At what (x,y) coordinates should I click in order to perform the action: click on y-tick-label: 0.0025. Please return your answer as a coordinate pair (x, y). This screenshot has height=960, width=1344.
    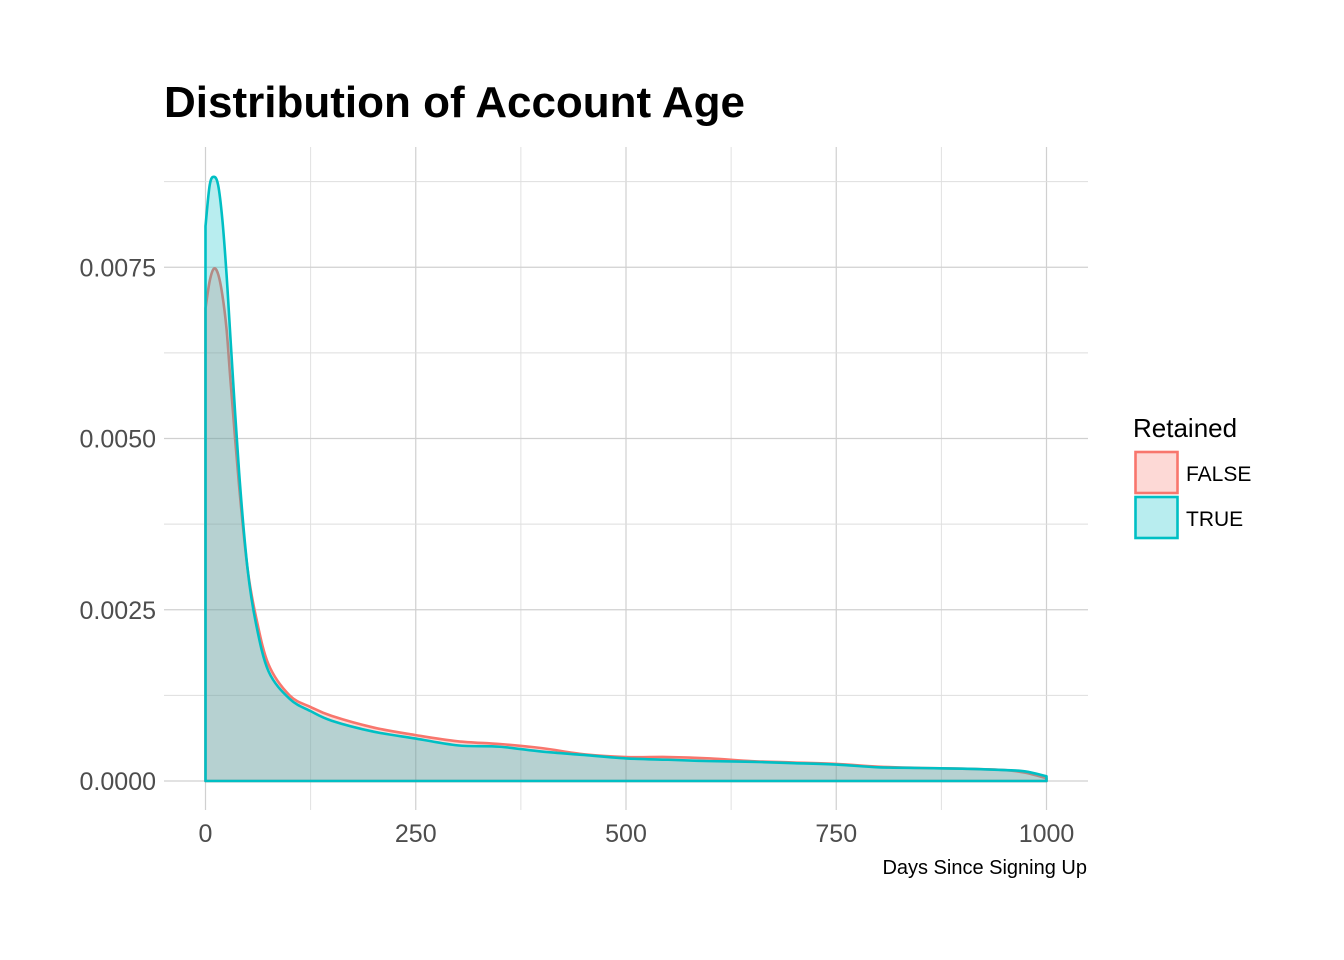
    Looking at the image, I should click on (118, 611).